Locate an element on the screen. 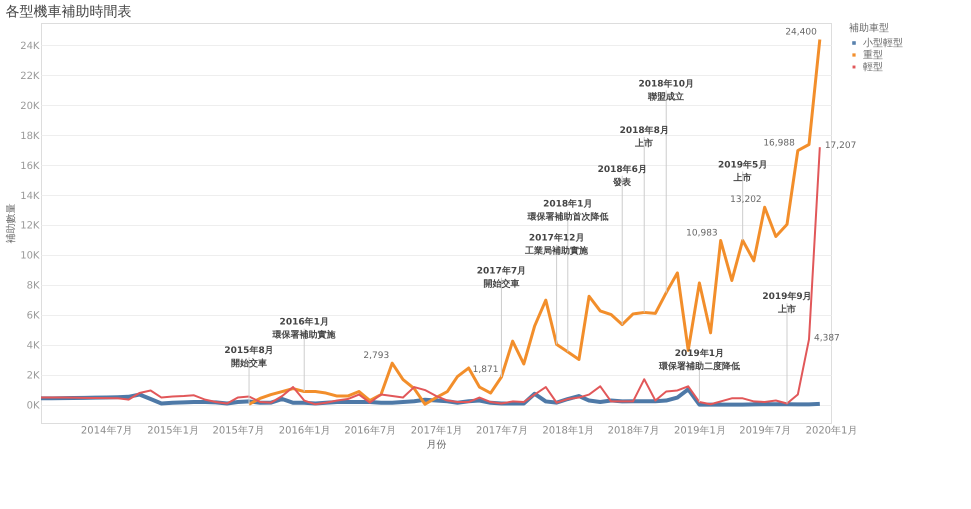 Image resolution: width=971 pixels, height=509 pixels. y-tick-label: 16K is located at coordinates (30, 166).